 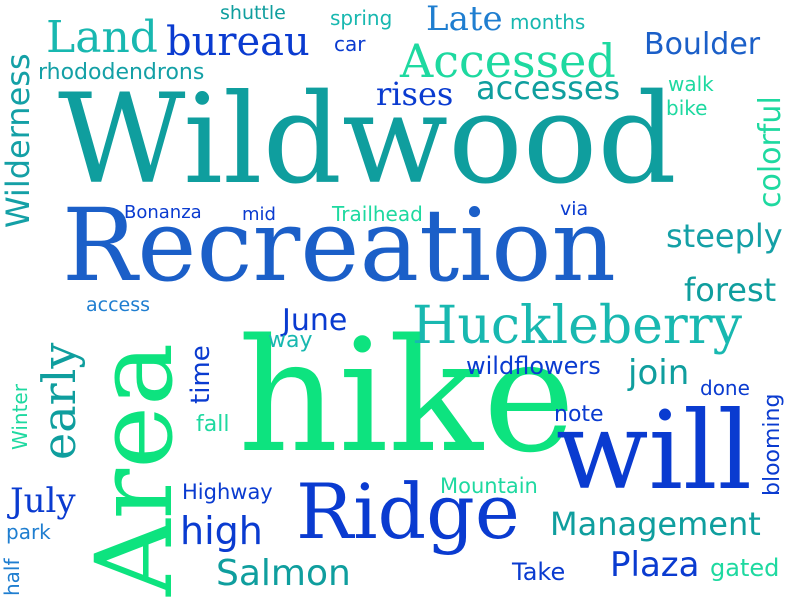 What do you see at coordinates (221, 531) in the screenshot?
I see `word-high: high` at bounding box center [221, 531].